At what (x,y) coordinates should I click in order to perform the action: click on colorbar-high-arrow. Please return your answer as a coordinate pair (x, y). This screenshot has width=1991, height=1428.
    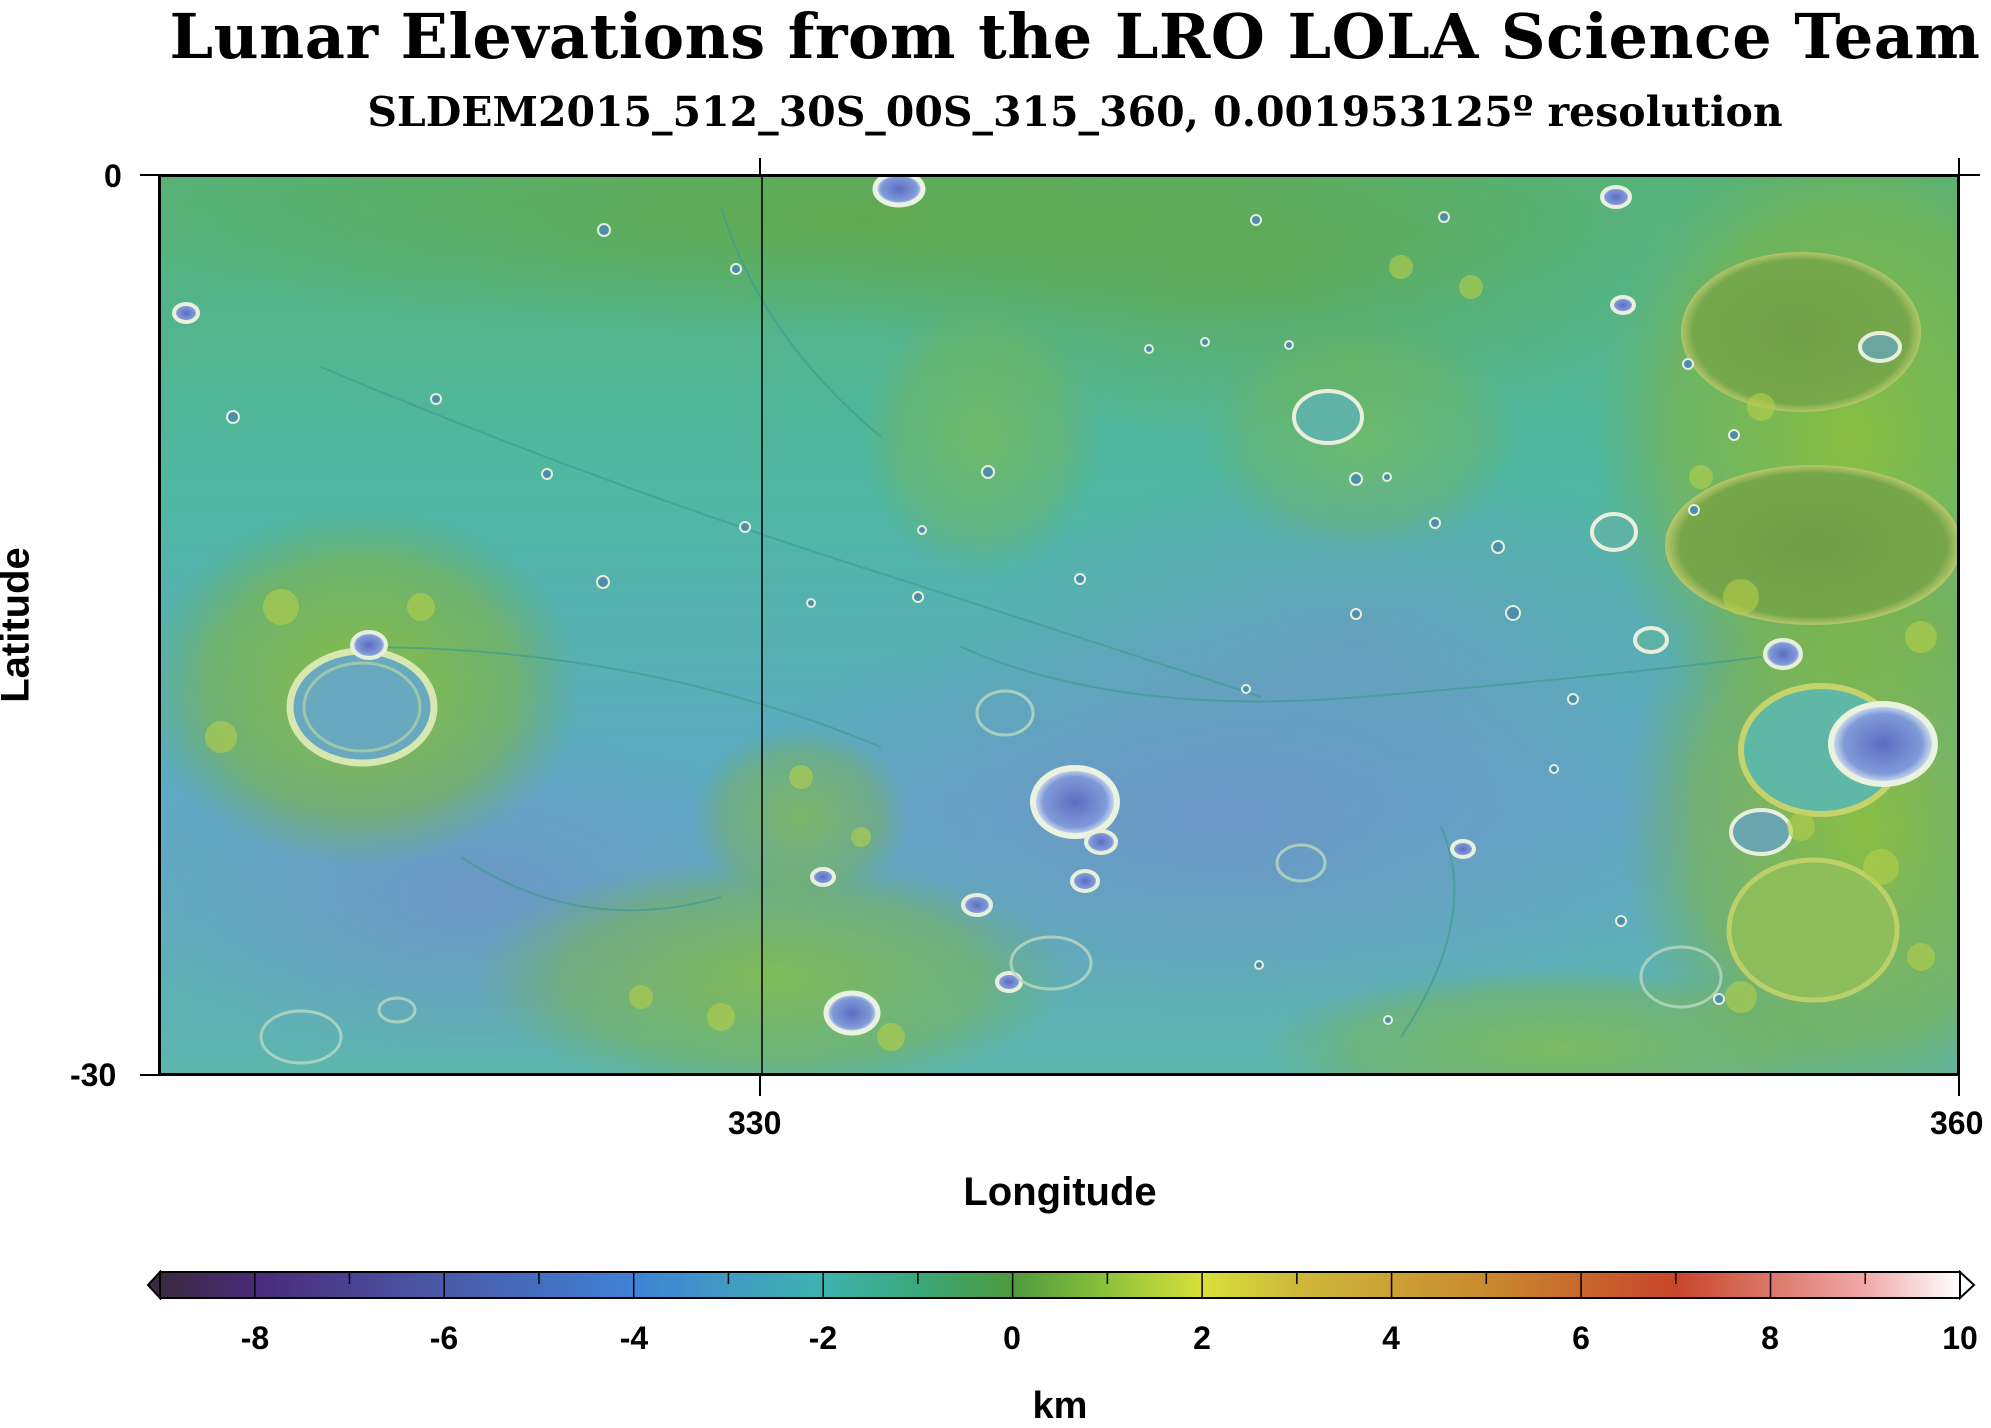
    Looking at the image, I should click on (1967, 1285).